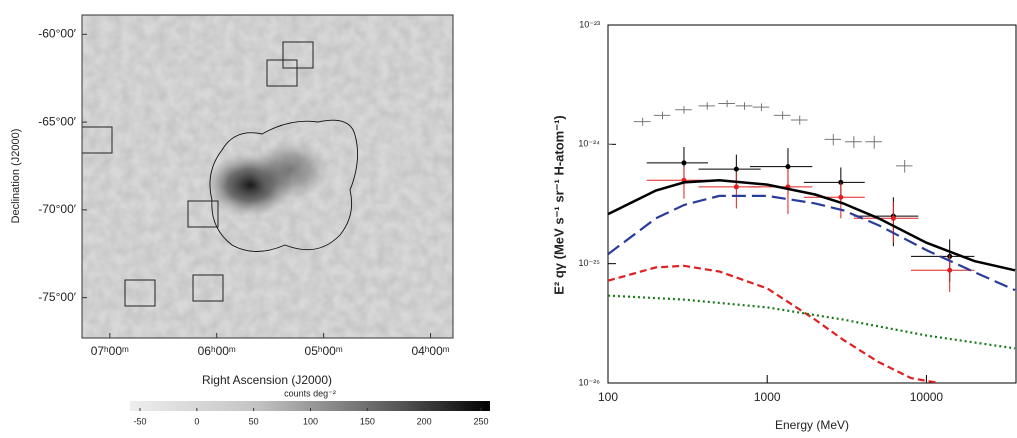  Describe the element at coordinates (290, 170) in the screenshot. I see `emission-blob` at that location.